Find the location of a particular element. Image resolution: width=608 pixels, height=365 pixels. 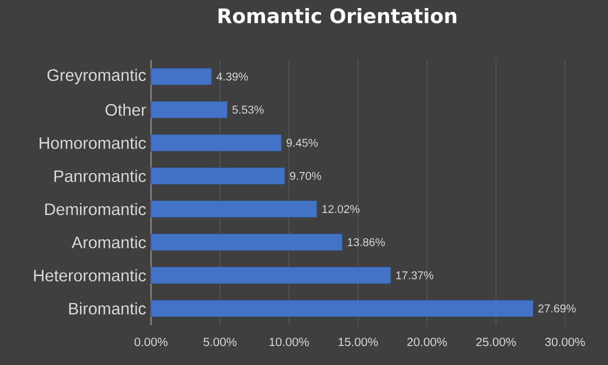

y-tick-label: Panromantic is located at coordinates (100, 176).